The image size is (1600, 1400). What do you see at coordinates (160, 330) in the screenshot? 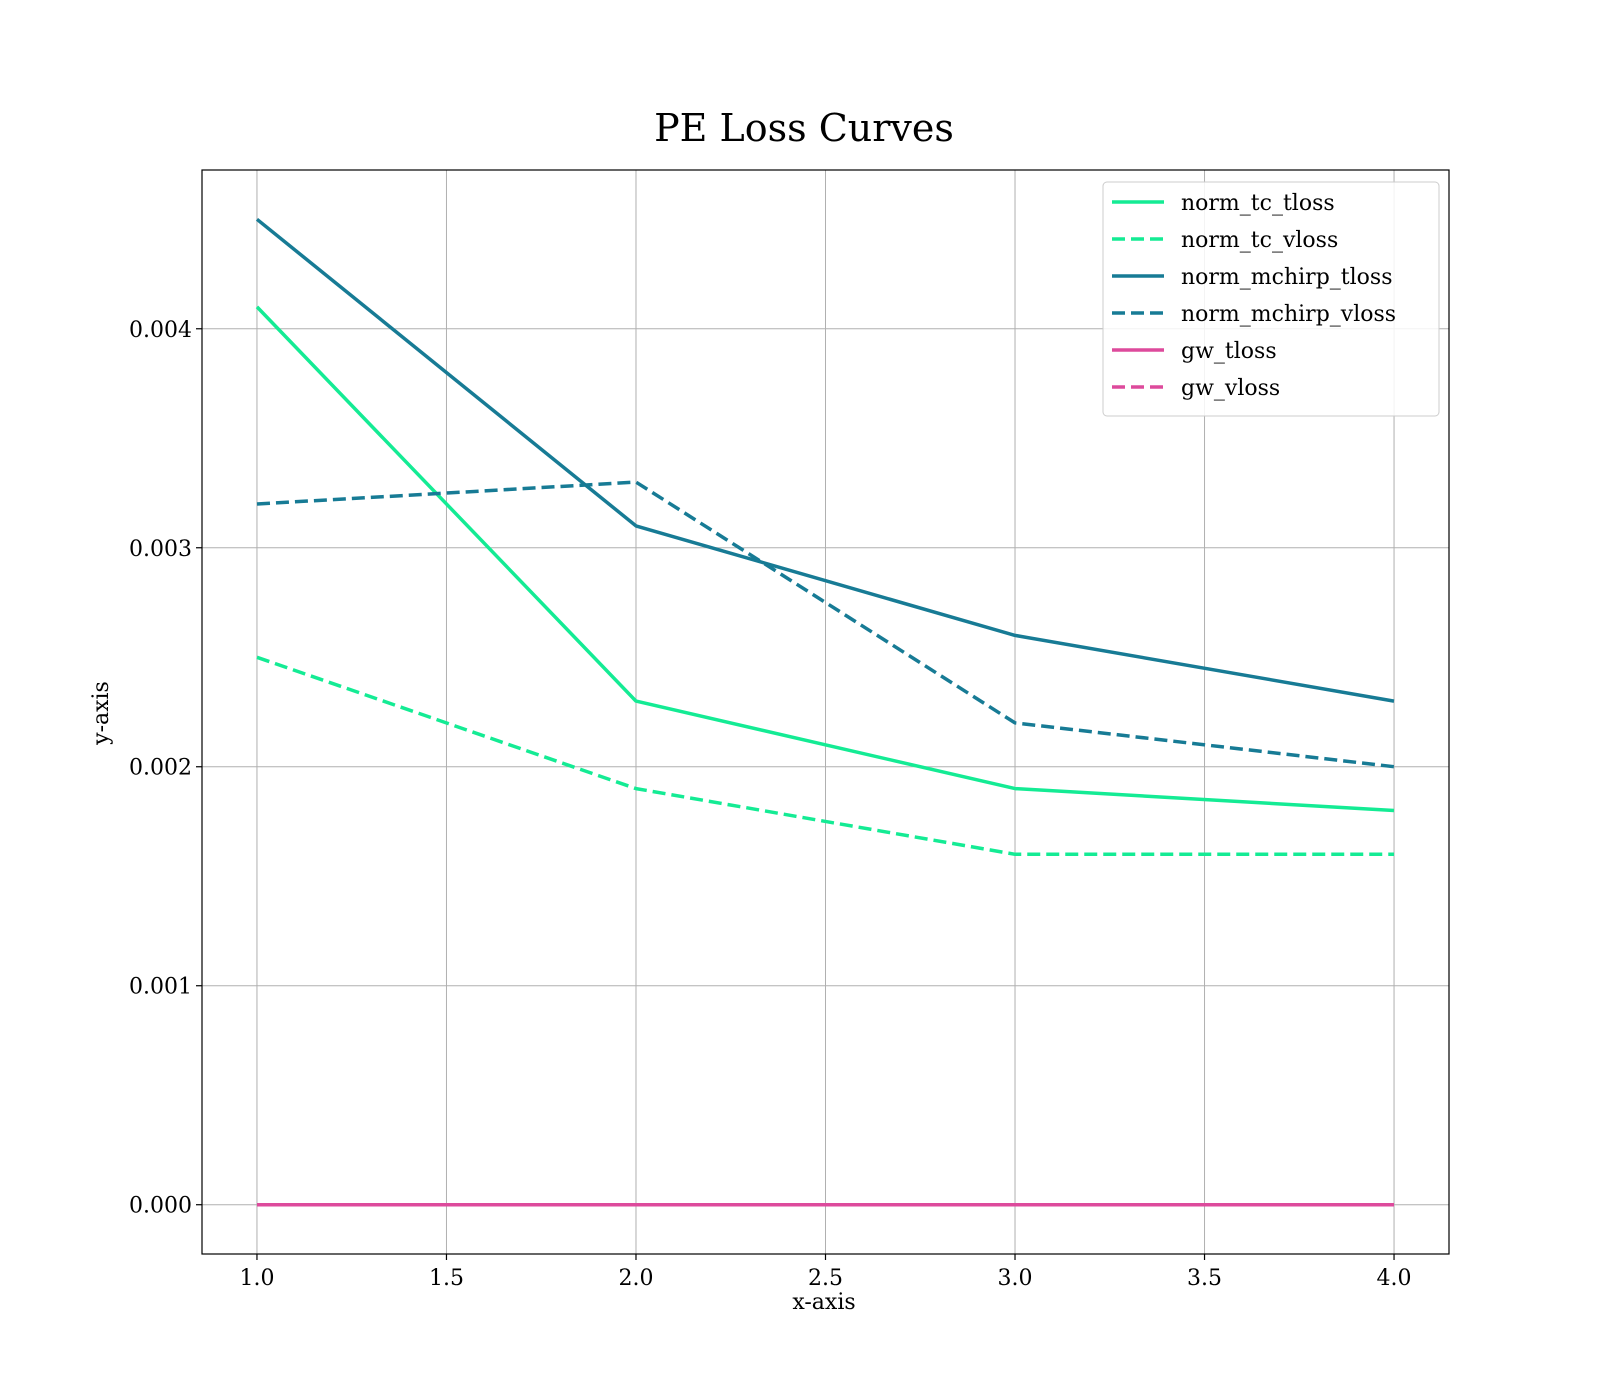
I see `y-tick-label: 0.004` at bounding box center [160, 330].